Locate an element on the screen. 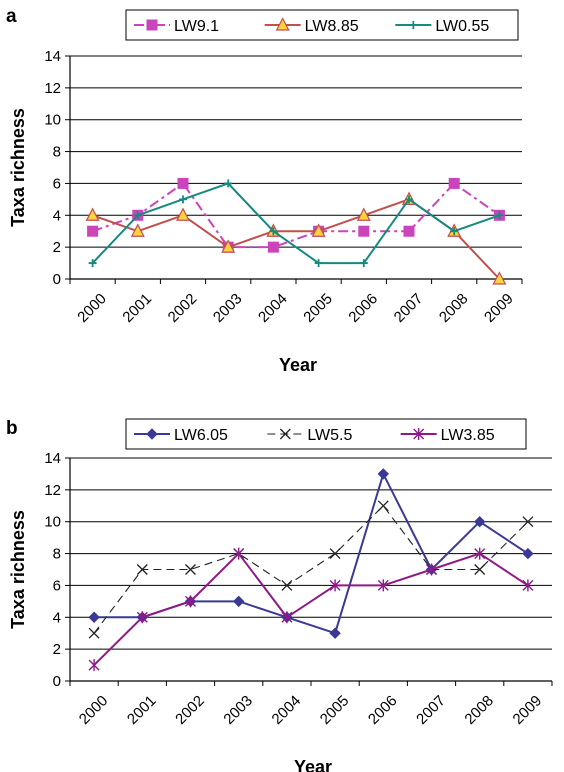 The width and height of the screenshot is (564, 772). legend-label-a-LW9.1: LW9.1 is located at coordinates (196, 26).